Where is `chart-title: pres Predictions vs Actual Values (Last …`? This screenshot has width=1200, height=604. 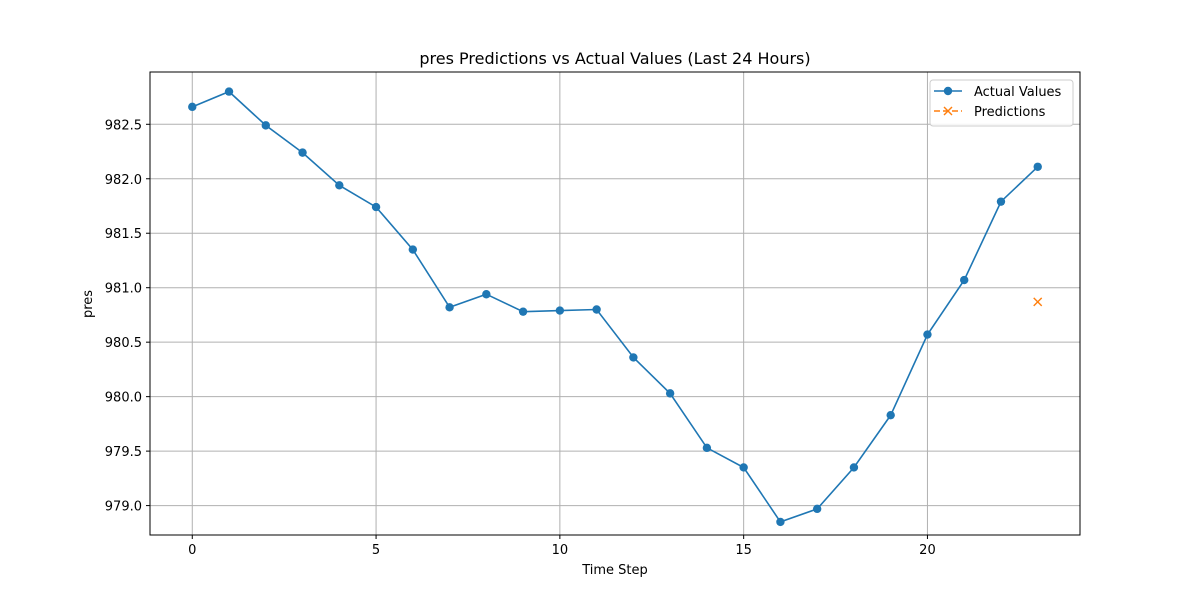 chart-title: pres Predictions vs Actual Values (Last … is located at coordinates (614, 58).